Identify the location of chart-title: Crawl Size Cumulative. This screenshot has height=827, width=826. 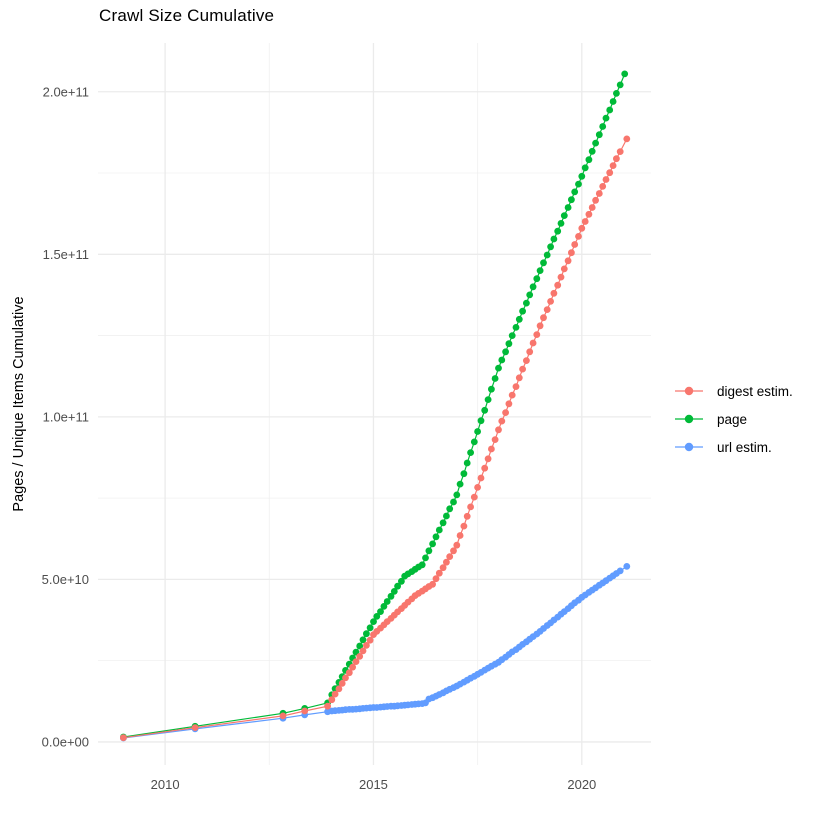
(187, 15).